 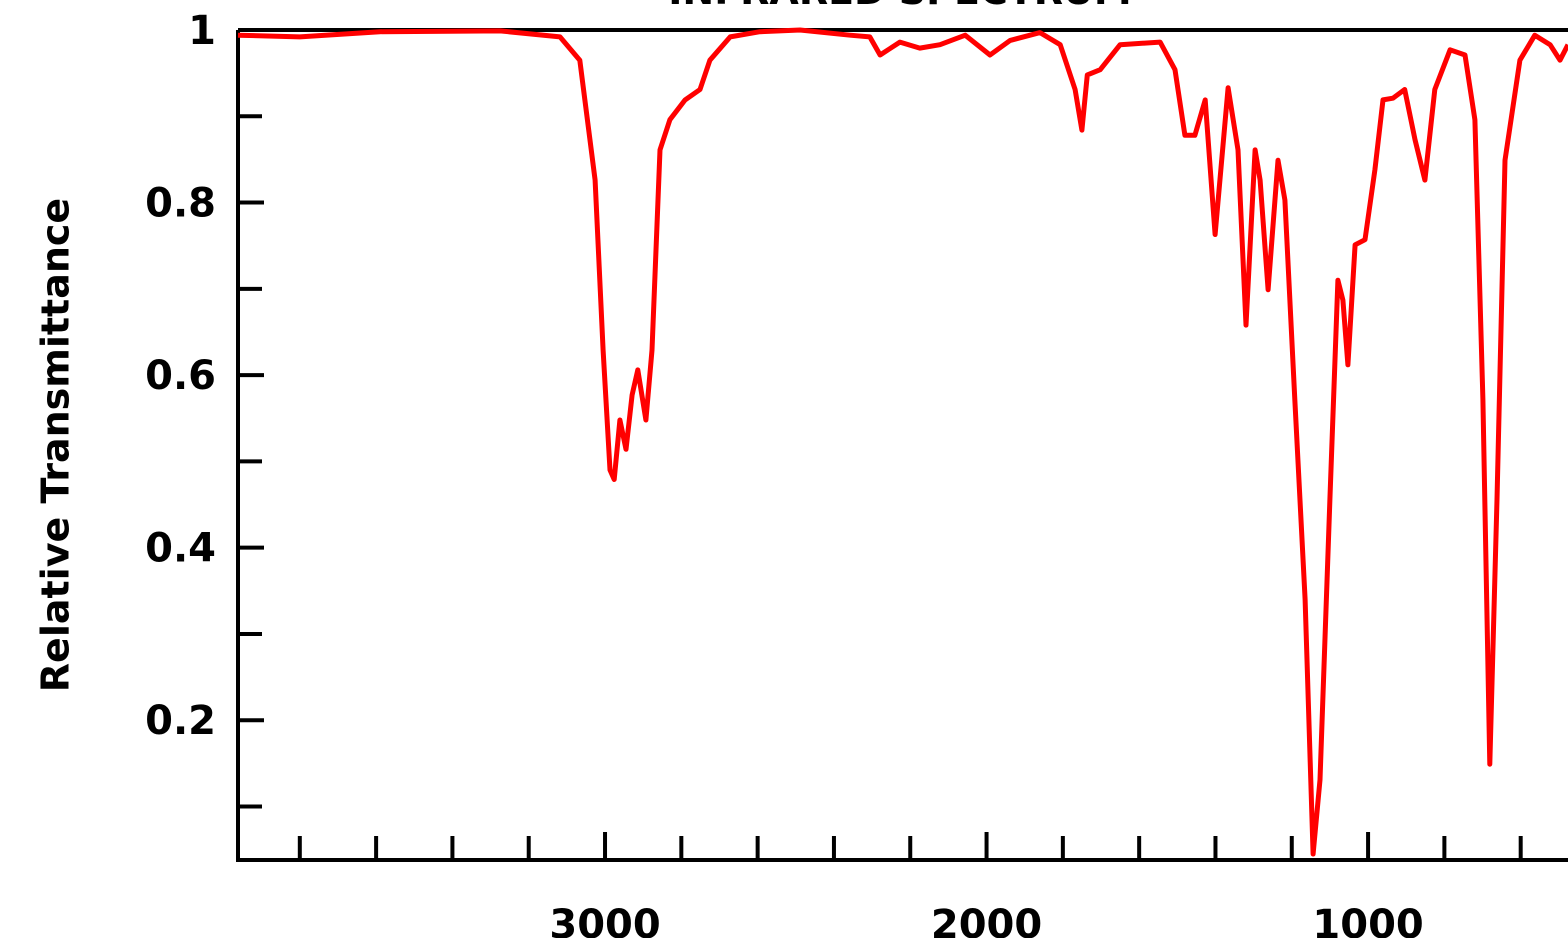 I want to click on x-tick-label: 2000, so click(x=986, y=920).